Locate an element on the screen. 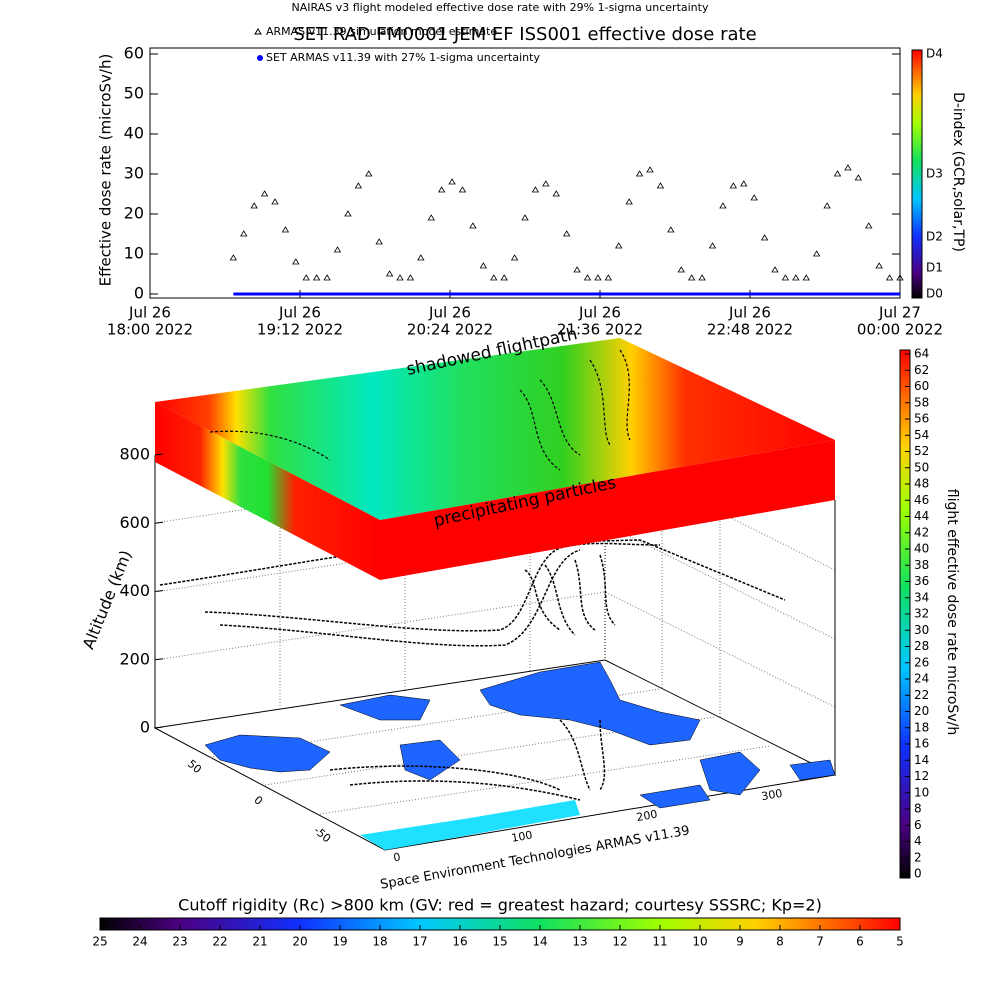 The image size is (1000, 1000). colorbar-tick-label: 56 is located at coordinates (921, 419).